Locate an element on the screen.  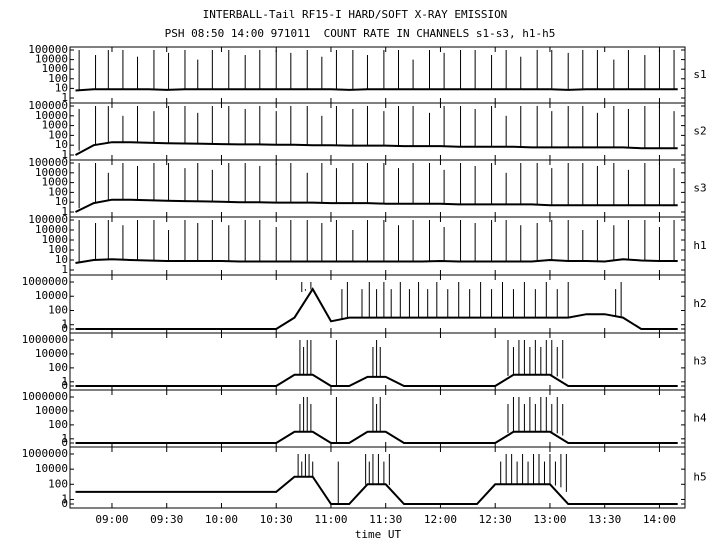
x-tick-label: 11:30 is located at coordinates (385, 519).